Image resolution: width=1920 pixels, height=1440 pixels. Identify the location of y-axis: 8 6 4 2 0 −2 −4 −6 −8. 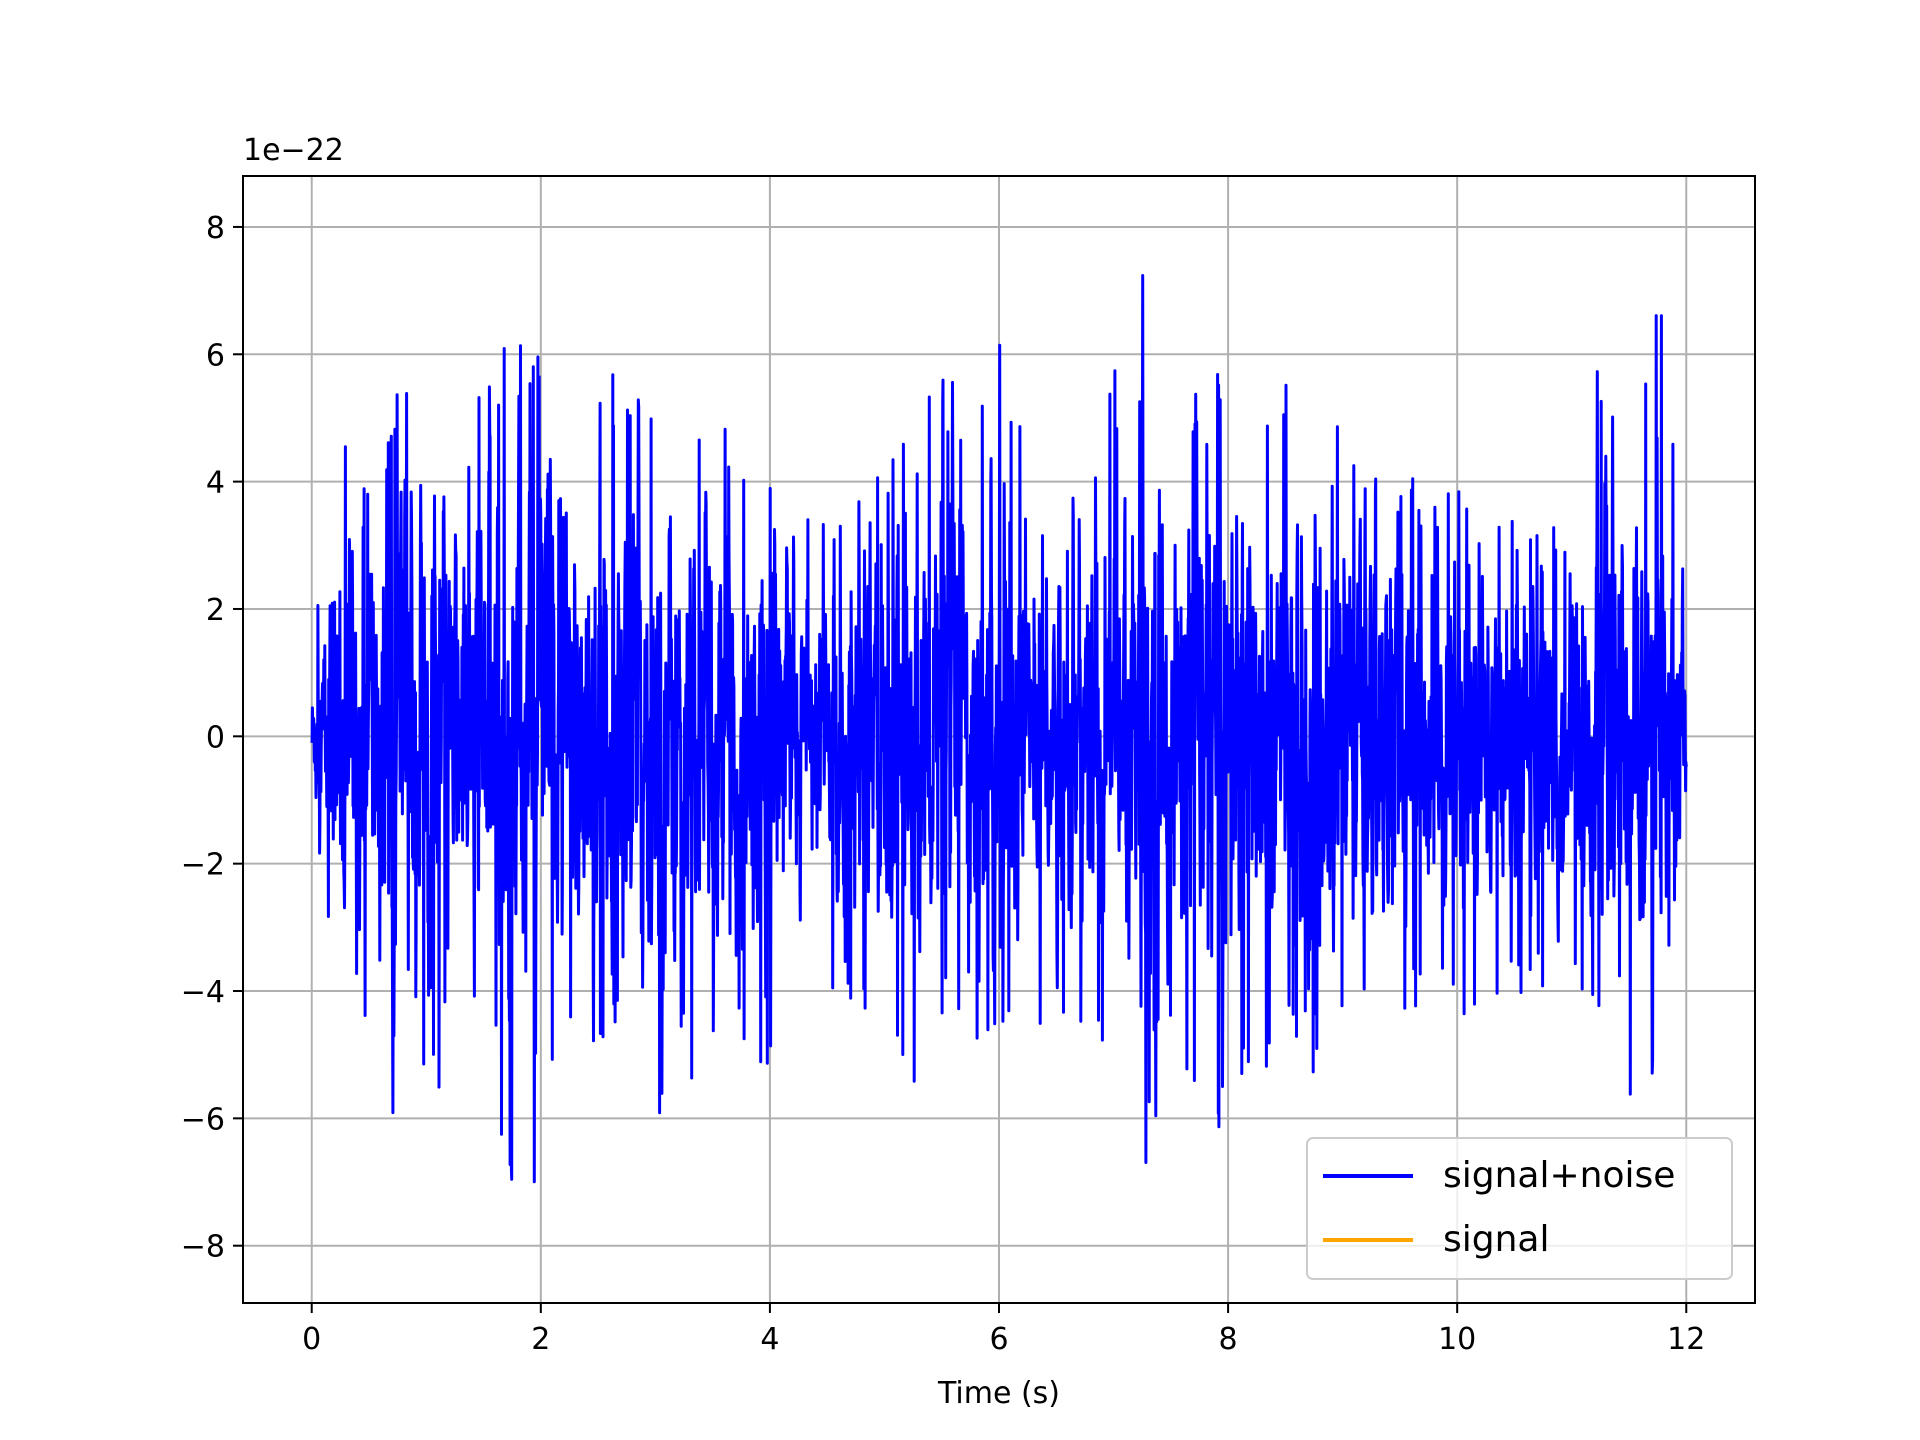
(212, 738).